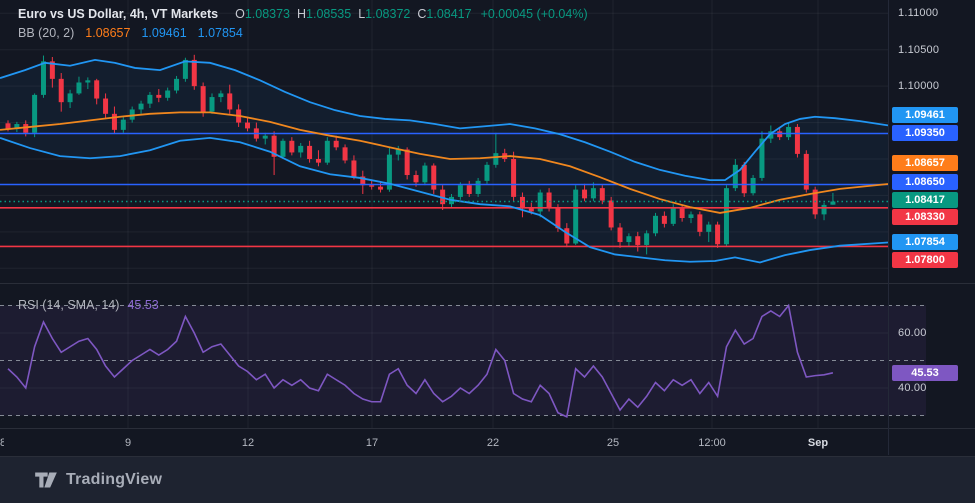  What do you see at coordinates (919, 50) in the screenshot?
I see `axis-tick-label: 1.10500` at bounding box center [919, 50].